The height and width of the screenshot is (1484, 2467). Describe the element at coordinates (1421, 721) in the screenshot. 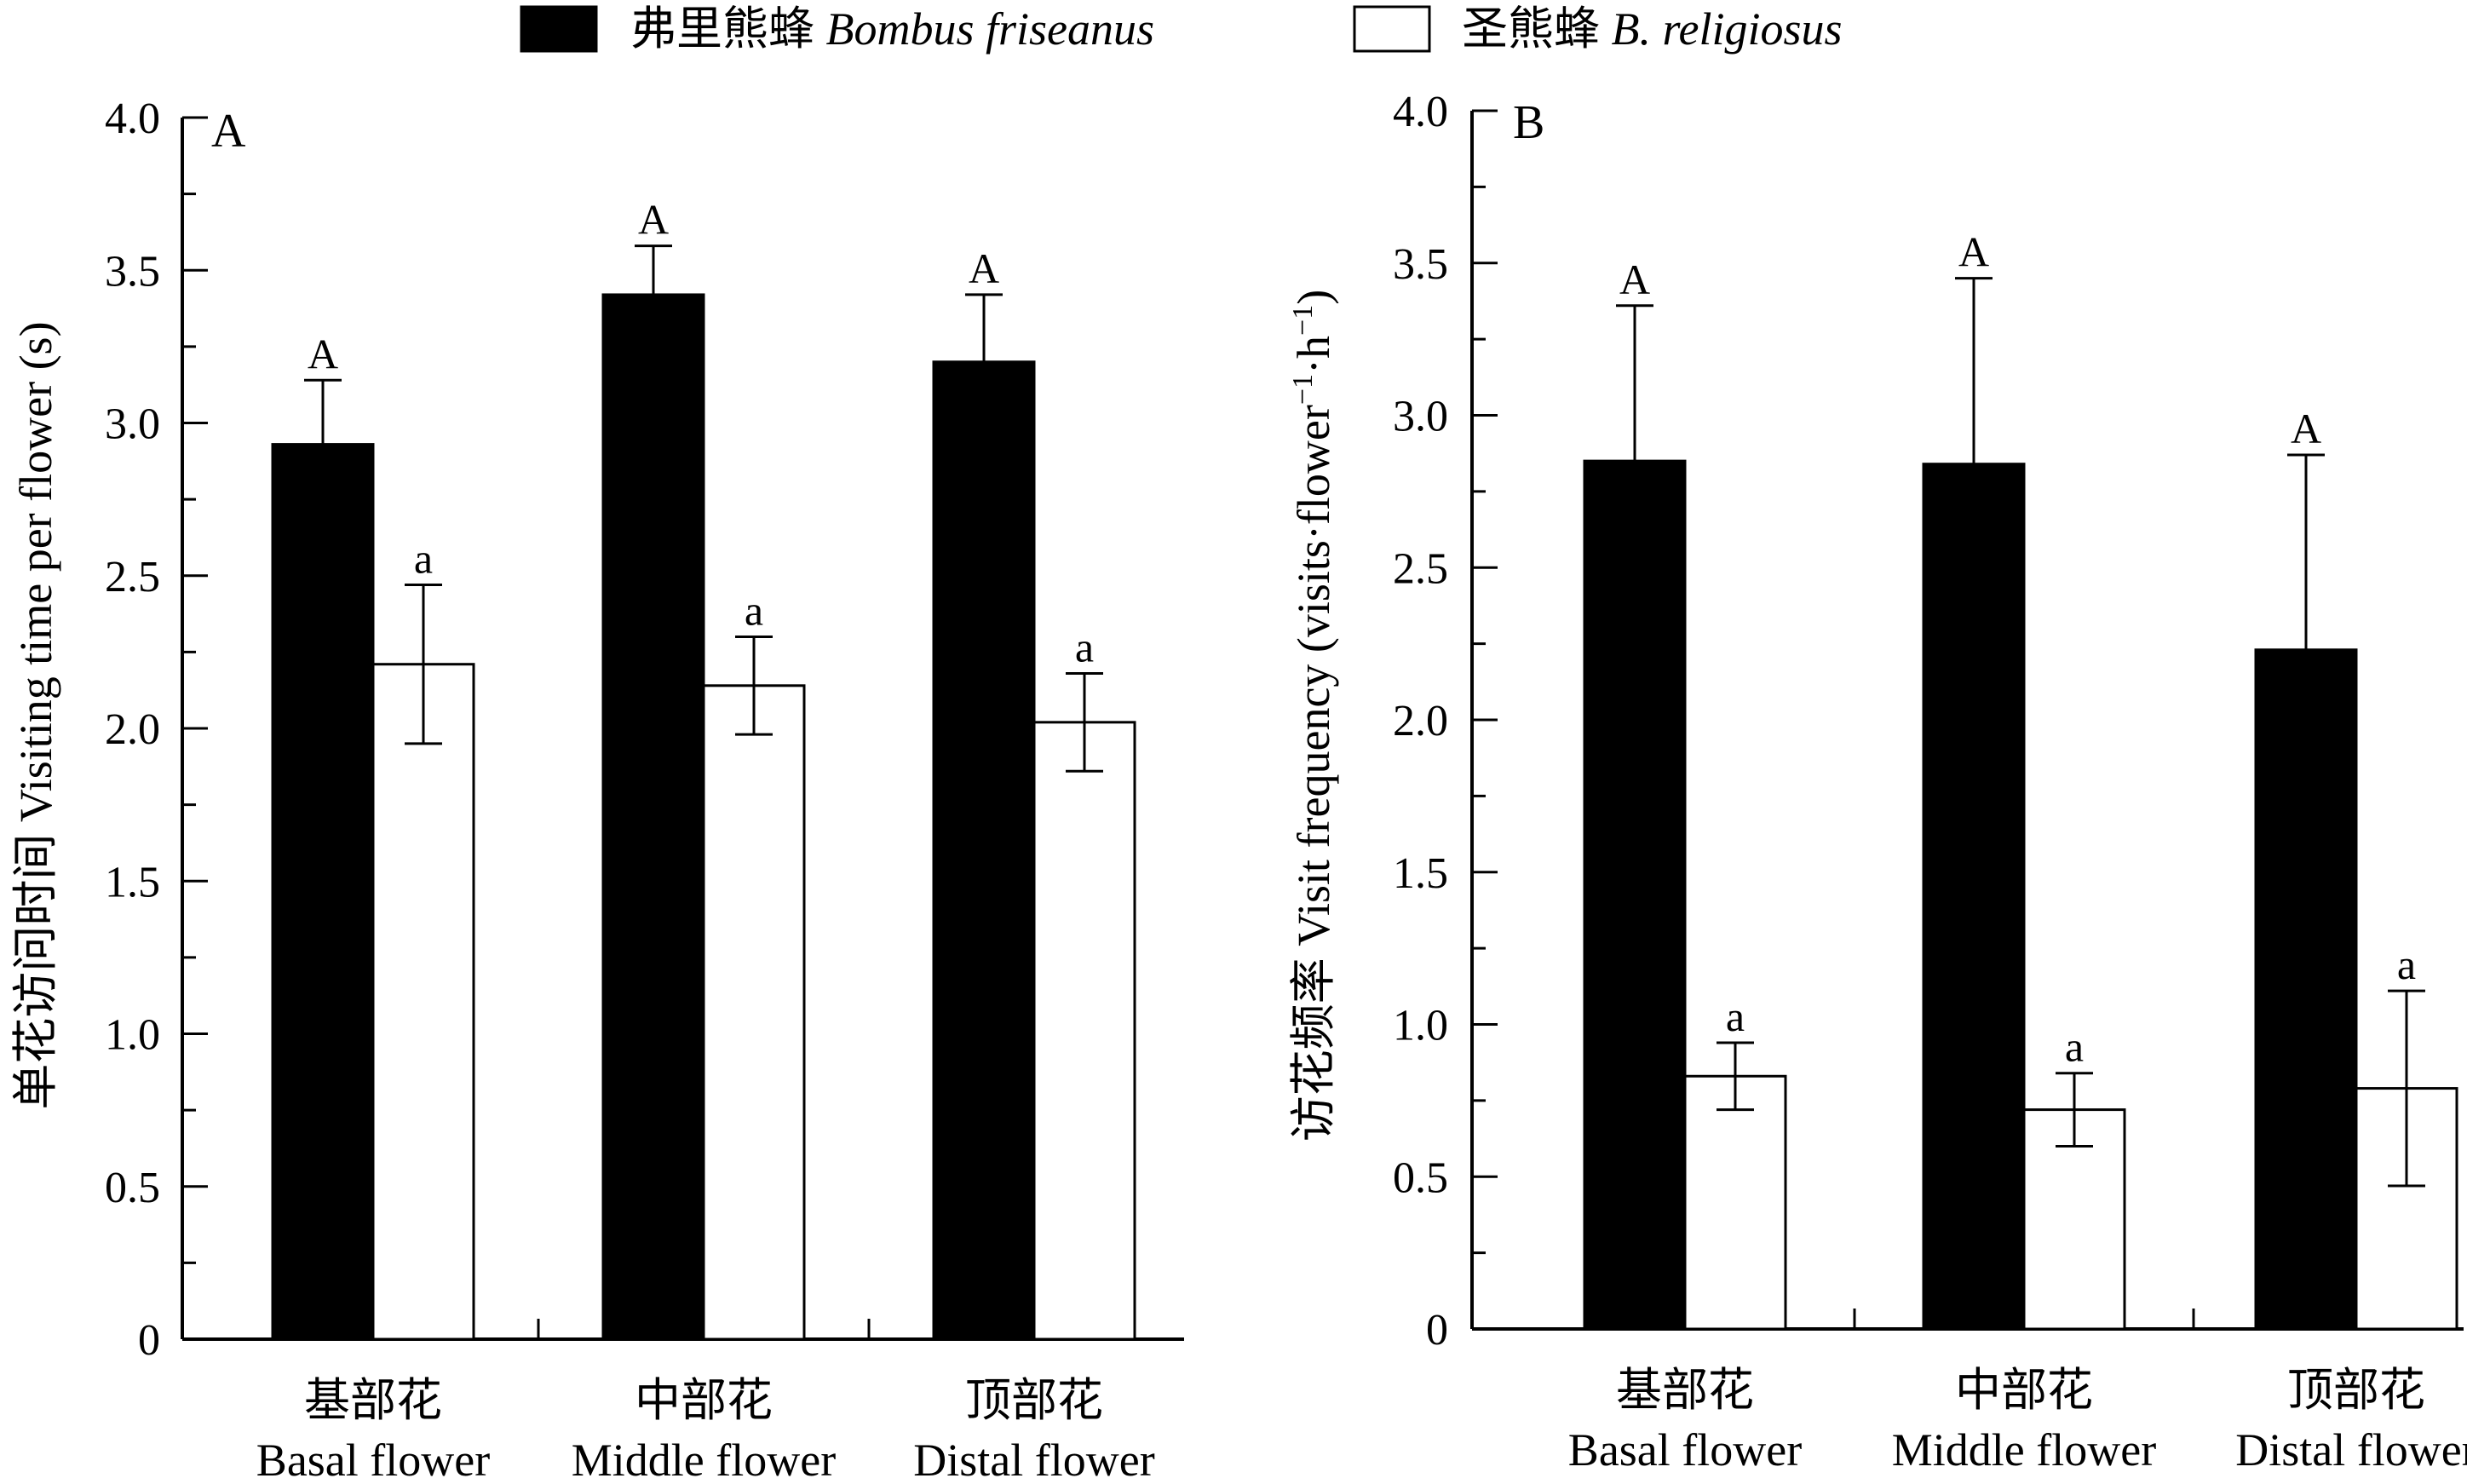

I see `panel-b-y-tick-label: 2.0` at that location.